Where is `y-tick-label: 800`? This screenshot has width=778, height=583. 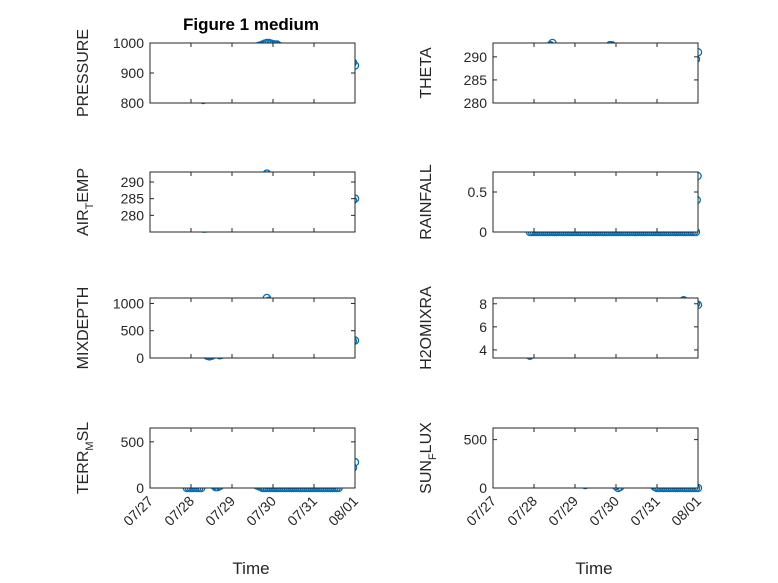
y-tick-label: 800 is located at coordinates (133, 103).